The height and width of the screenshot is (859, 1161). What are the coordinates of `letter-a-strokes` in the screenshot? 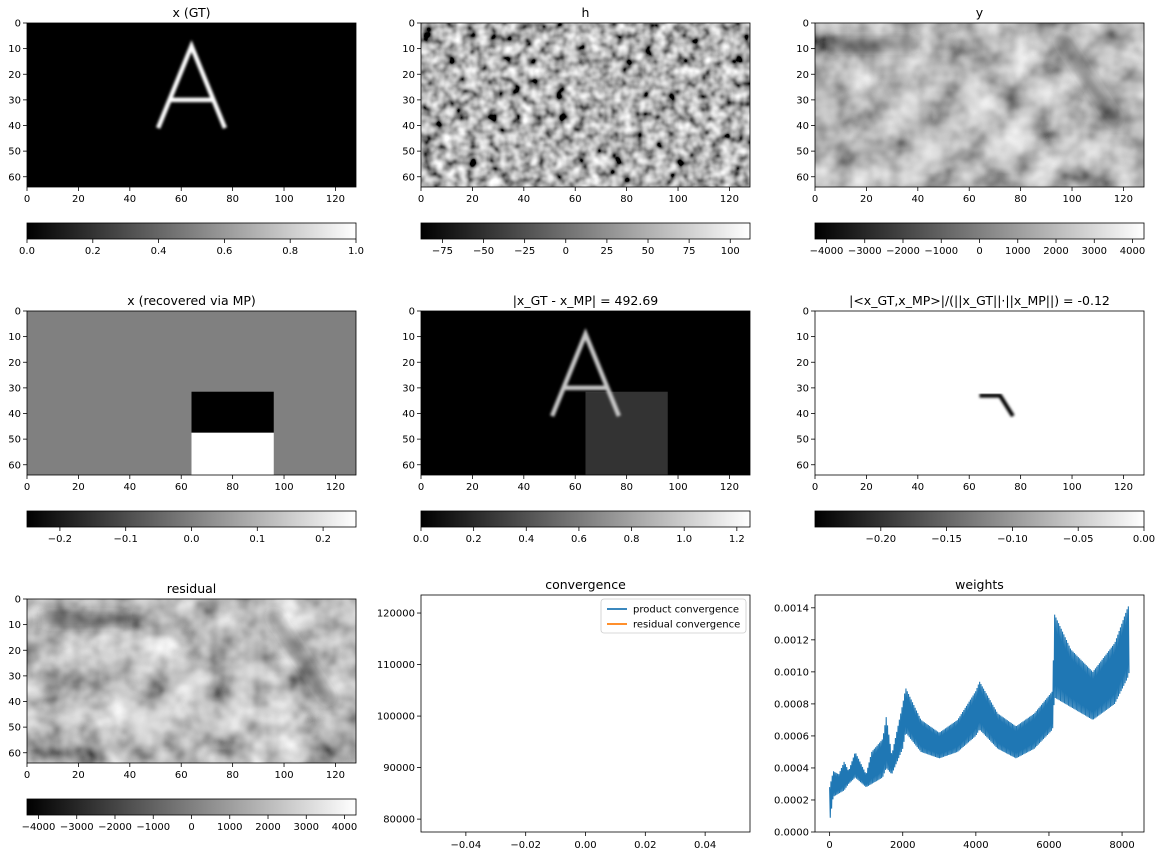 It's located at (191, 84).